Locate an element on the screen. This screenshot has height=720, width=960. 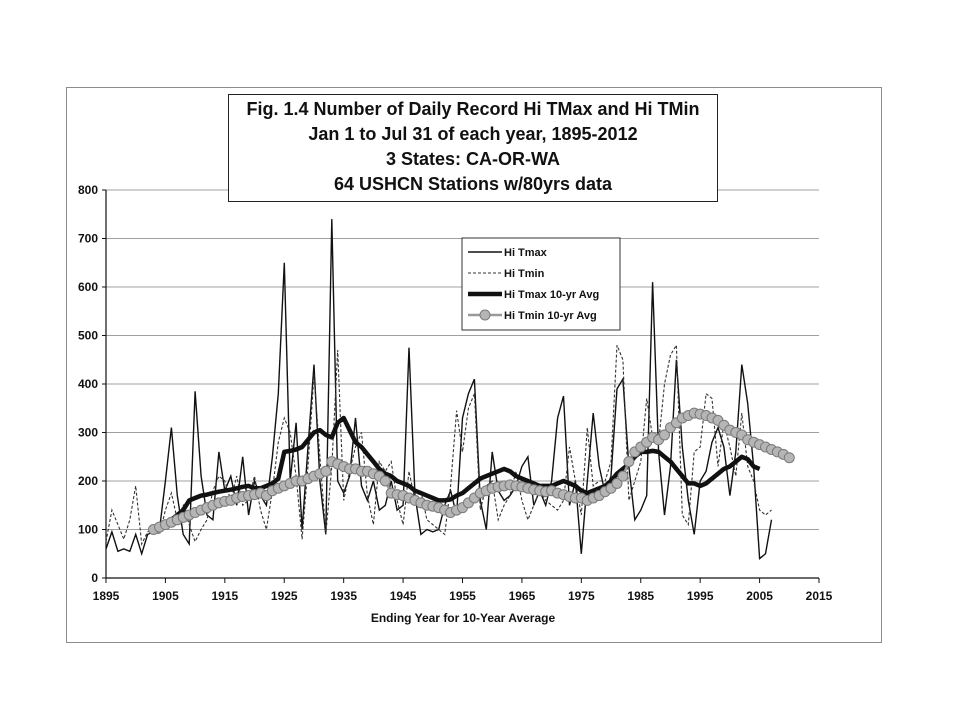
y-tick-label: 700 is located at coordinates (88, 239).